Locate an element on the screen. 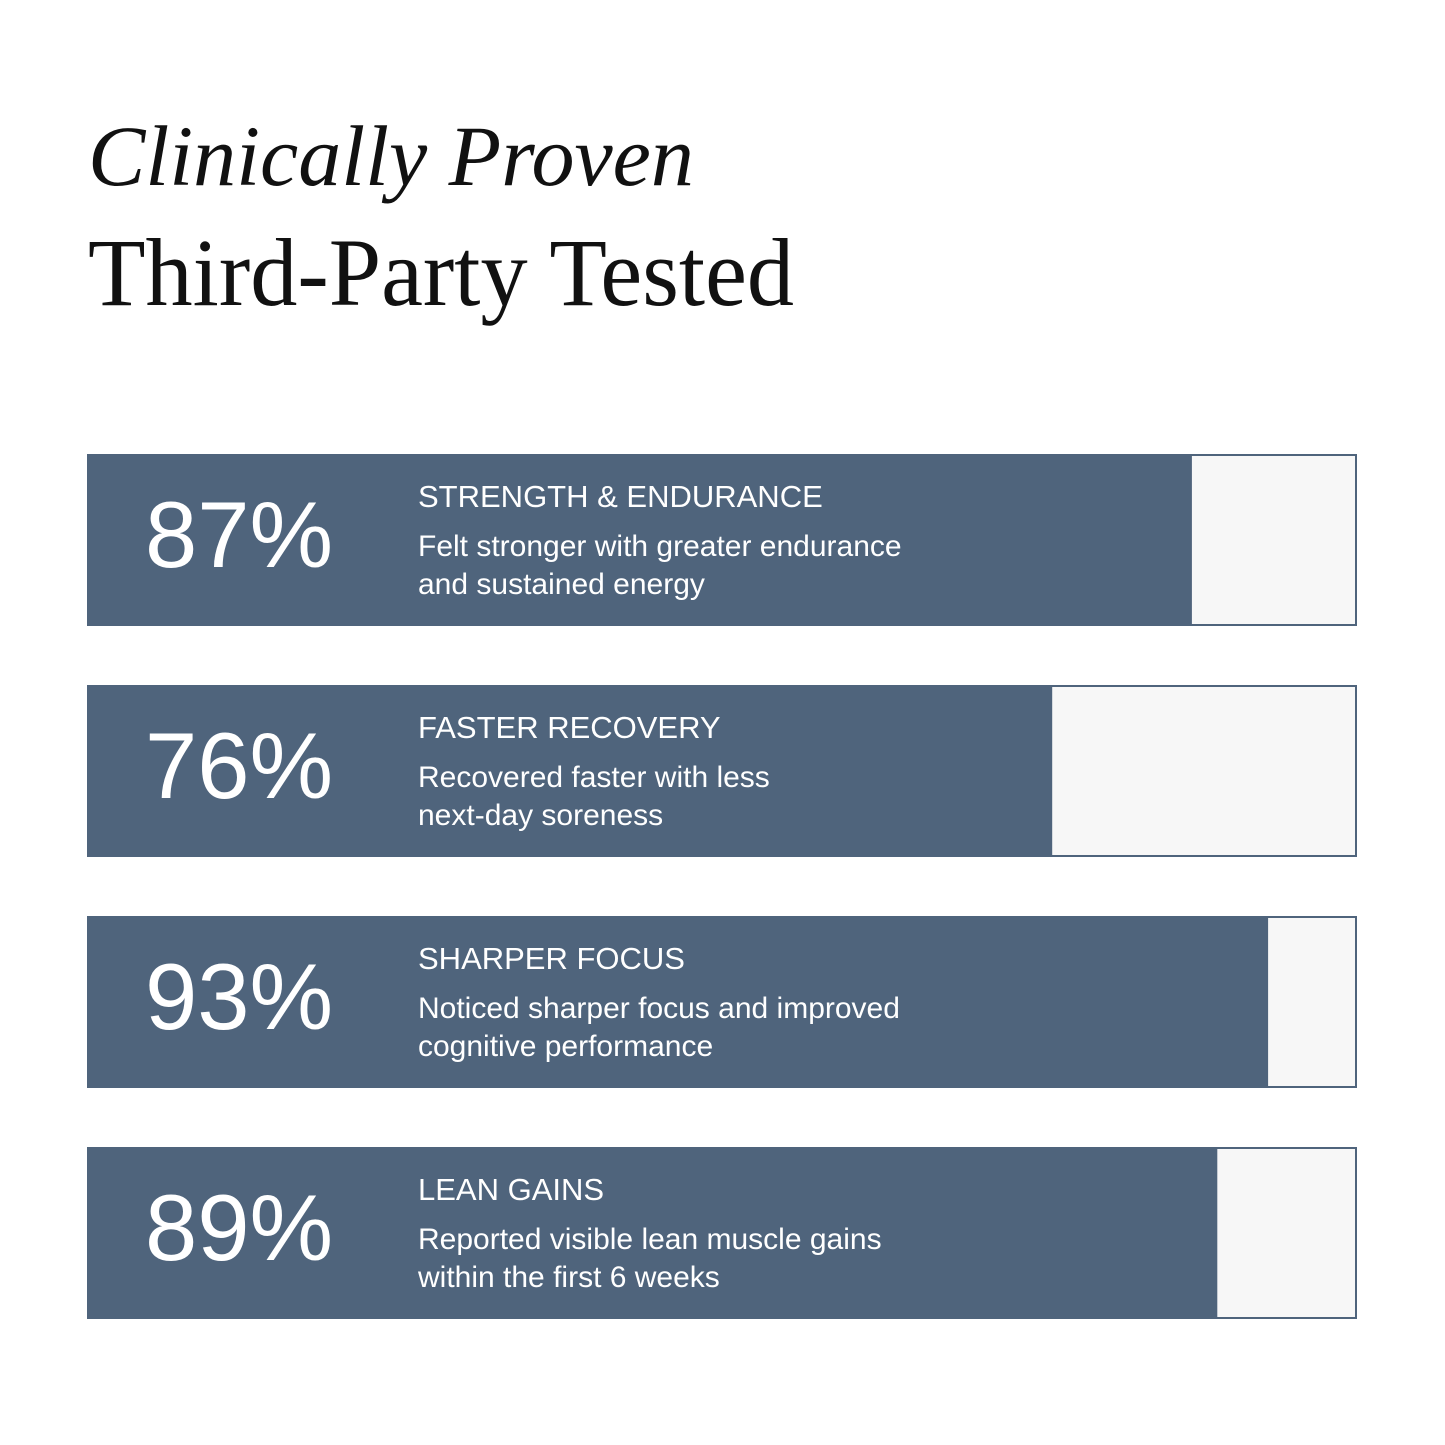 The width and height of the screenshot is (1445, 1445). description-line: within the first 6 weeks is located at coordinates (568, 1277).